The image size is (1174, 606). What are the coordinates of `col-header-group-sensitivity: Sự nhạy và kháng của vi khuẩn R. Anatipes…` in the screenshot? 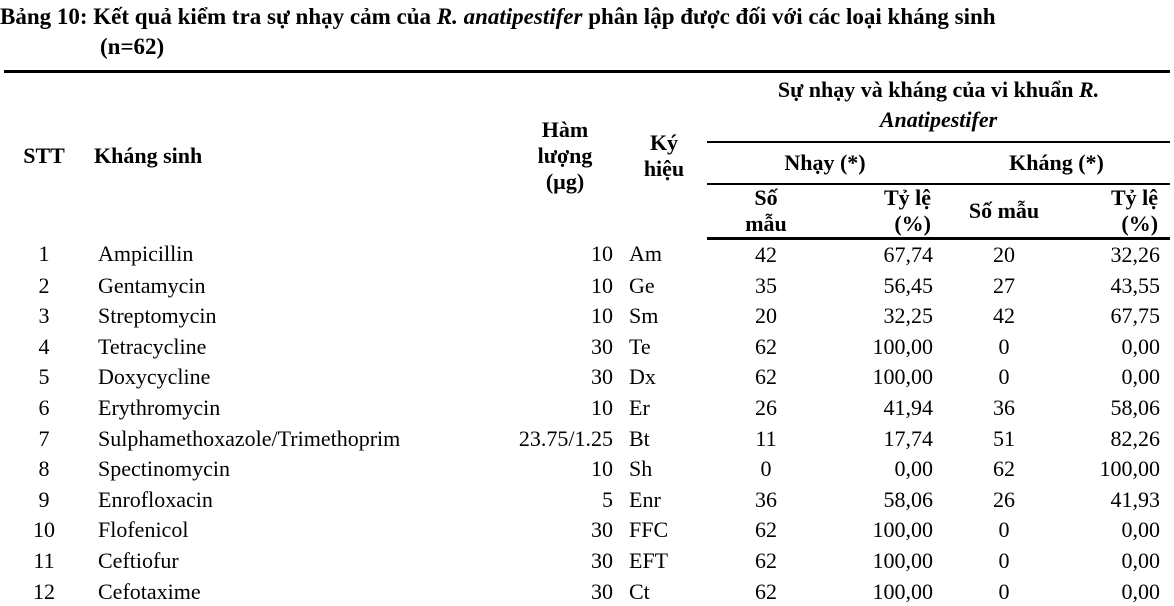 It's located at (939, 107).